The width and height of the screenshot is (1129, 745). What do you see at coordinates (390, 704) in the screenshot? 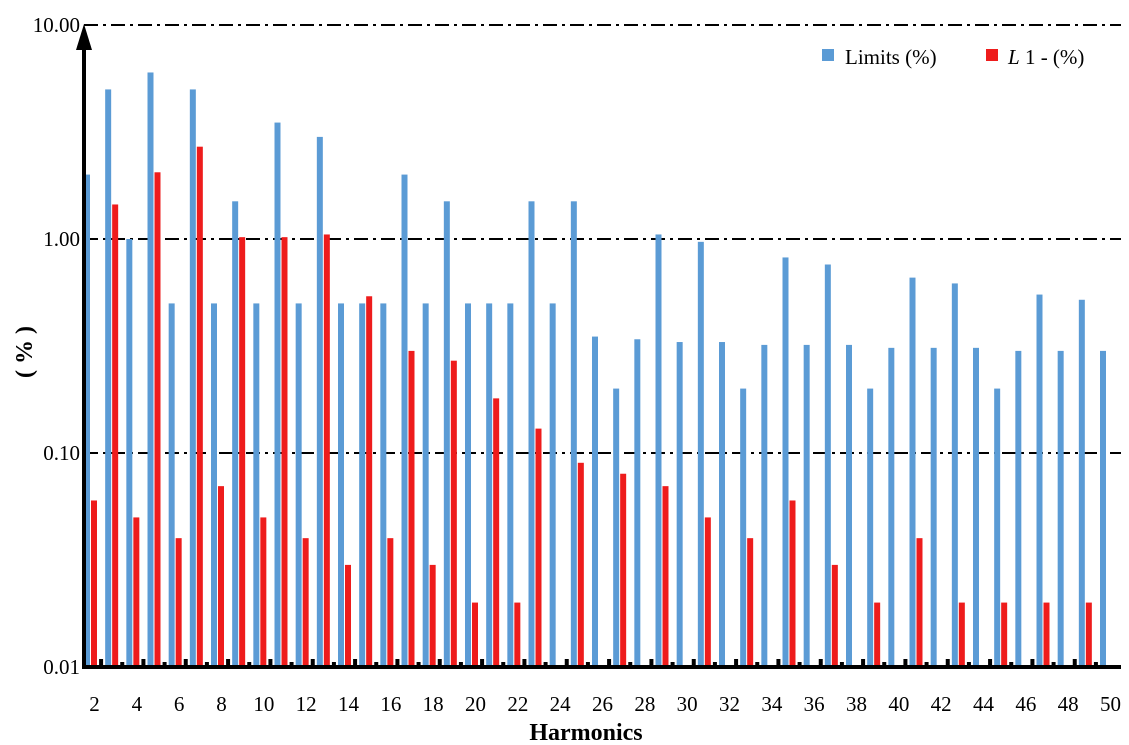
I see `x-tick-label: 16` at bounding box center [390, 704].